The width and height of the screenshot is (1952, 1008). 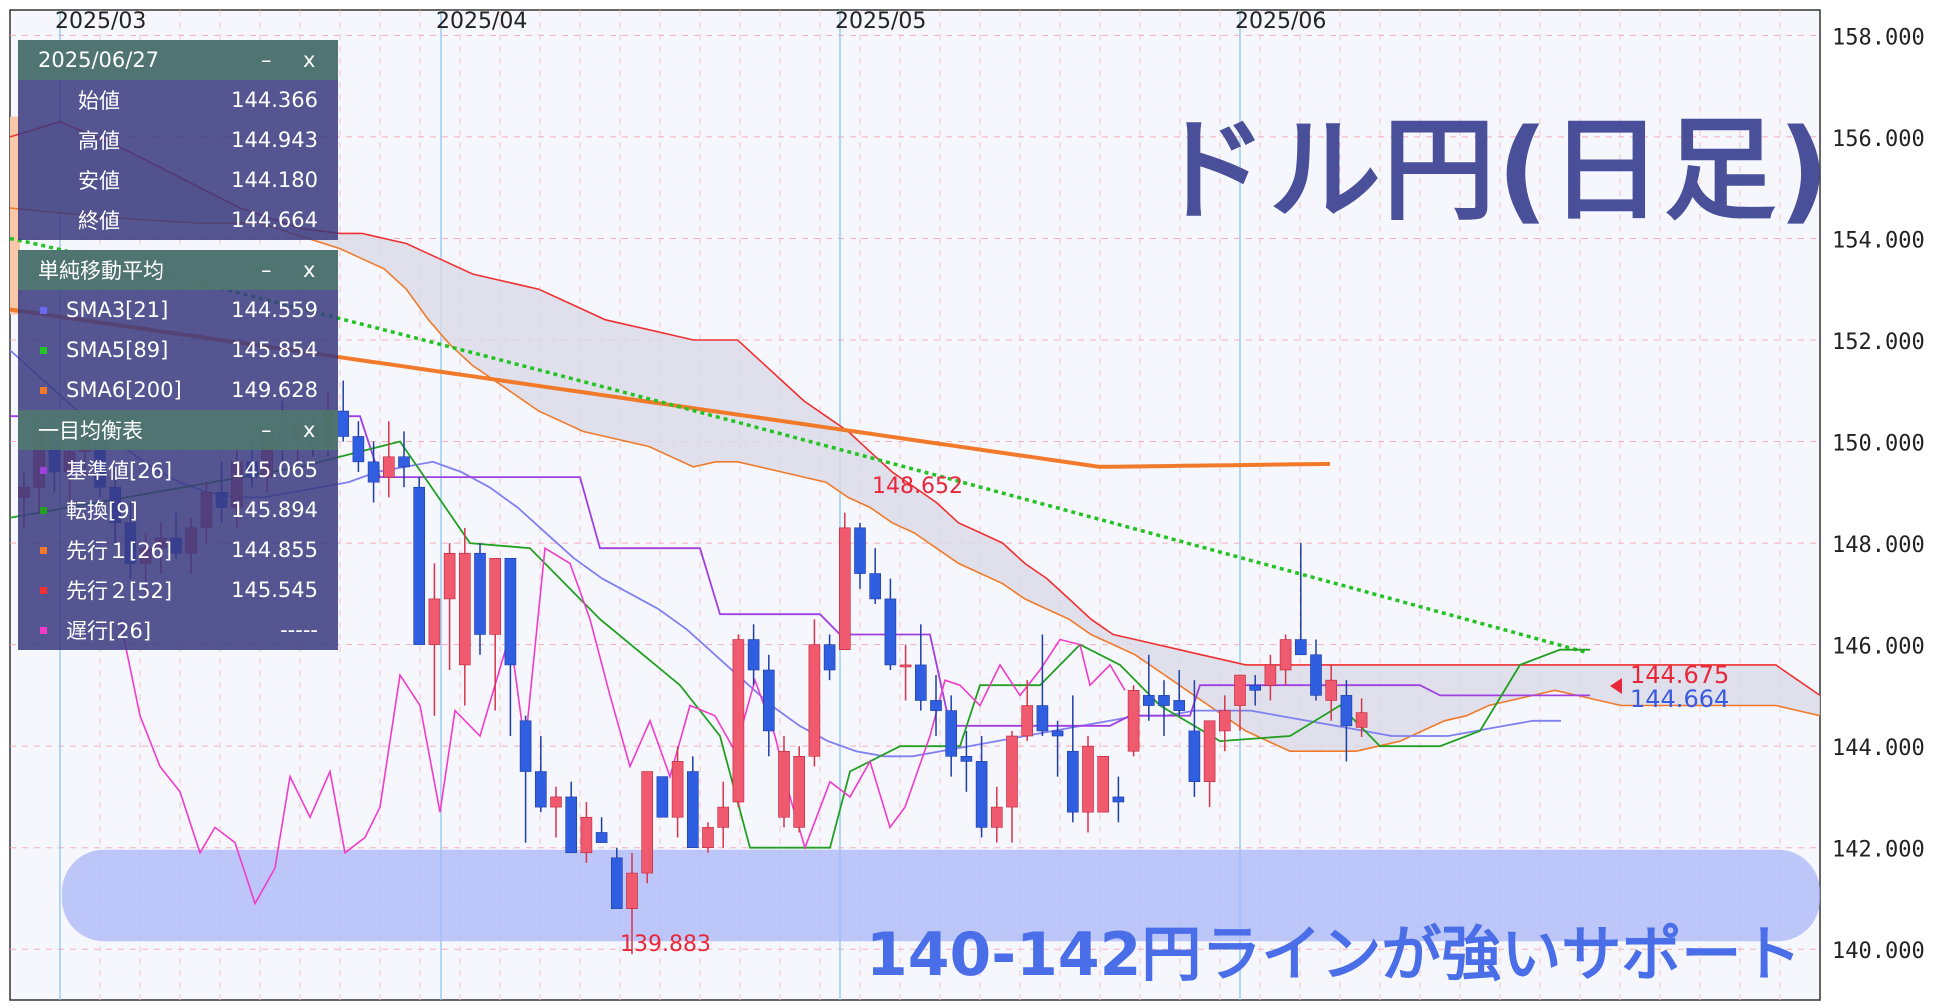 I want to click on sma-value: 144.559, so click(x=274, y=310).